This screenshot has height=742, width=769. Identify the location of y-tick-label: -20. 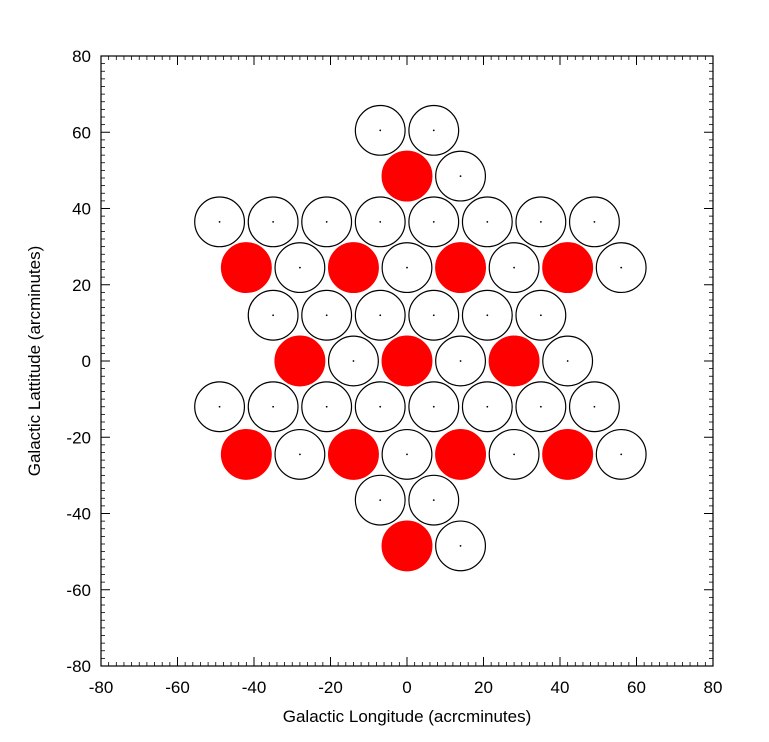
(78, 437).